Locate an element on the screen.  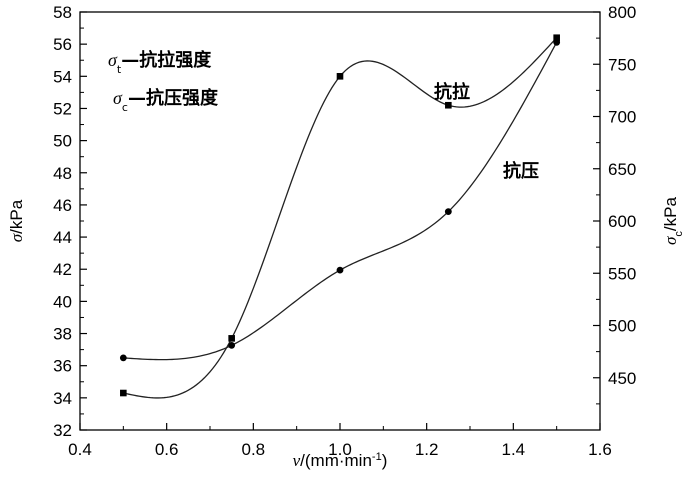
y-right-tick-label: 450 is located at coordinates (622, 378).